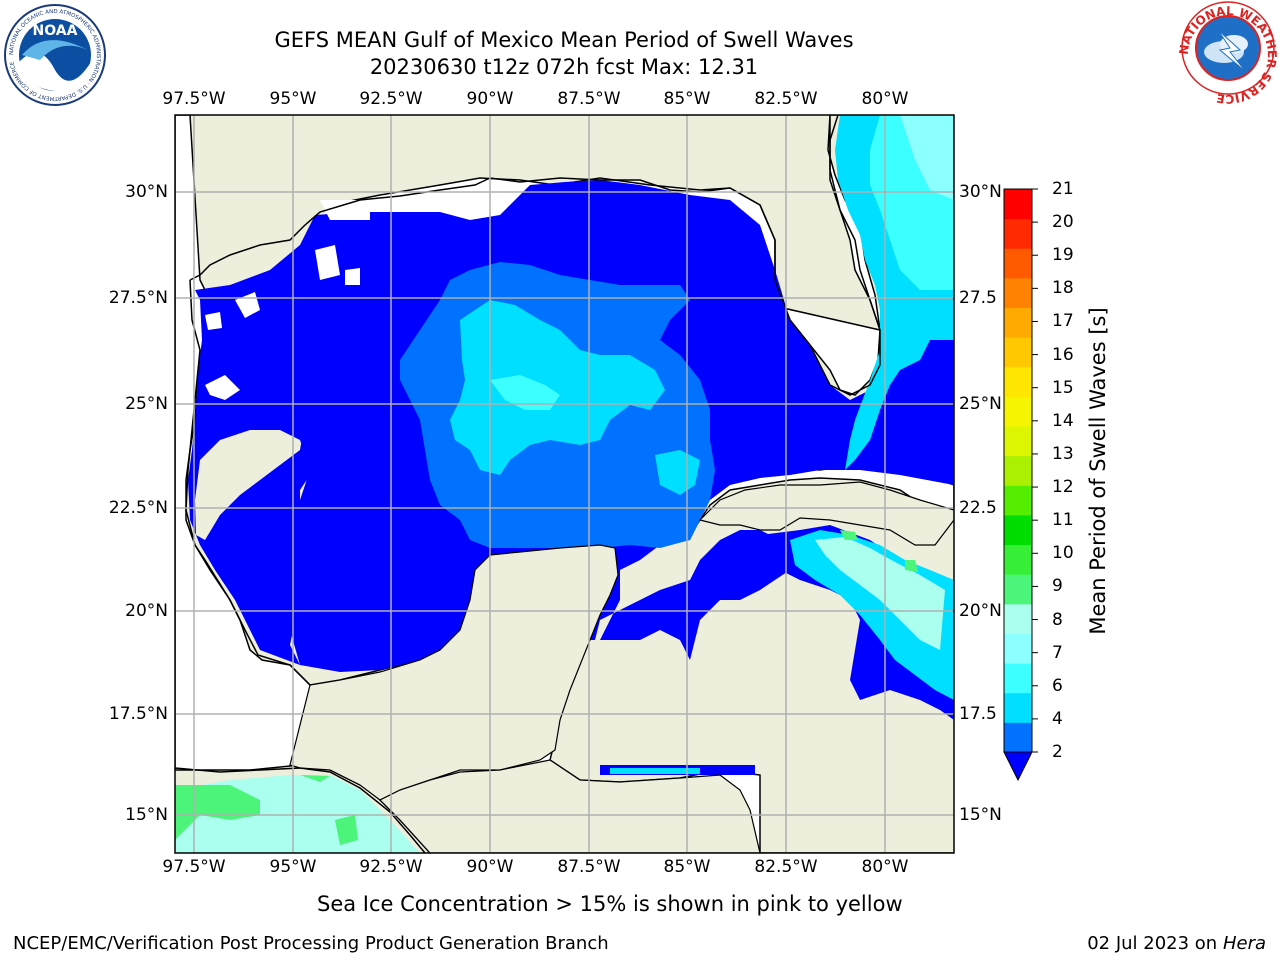  Describe the element at coordinates (879, 551) in the screenshot. I see `caribbean-field-9to10` at that location.